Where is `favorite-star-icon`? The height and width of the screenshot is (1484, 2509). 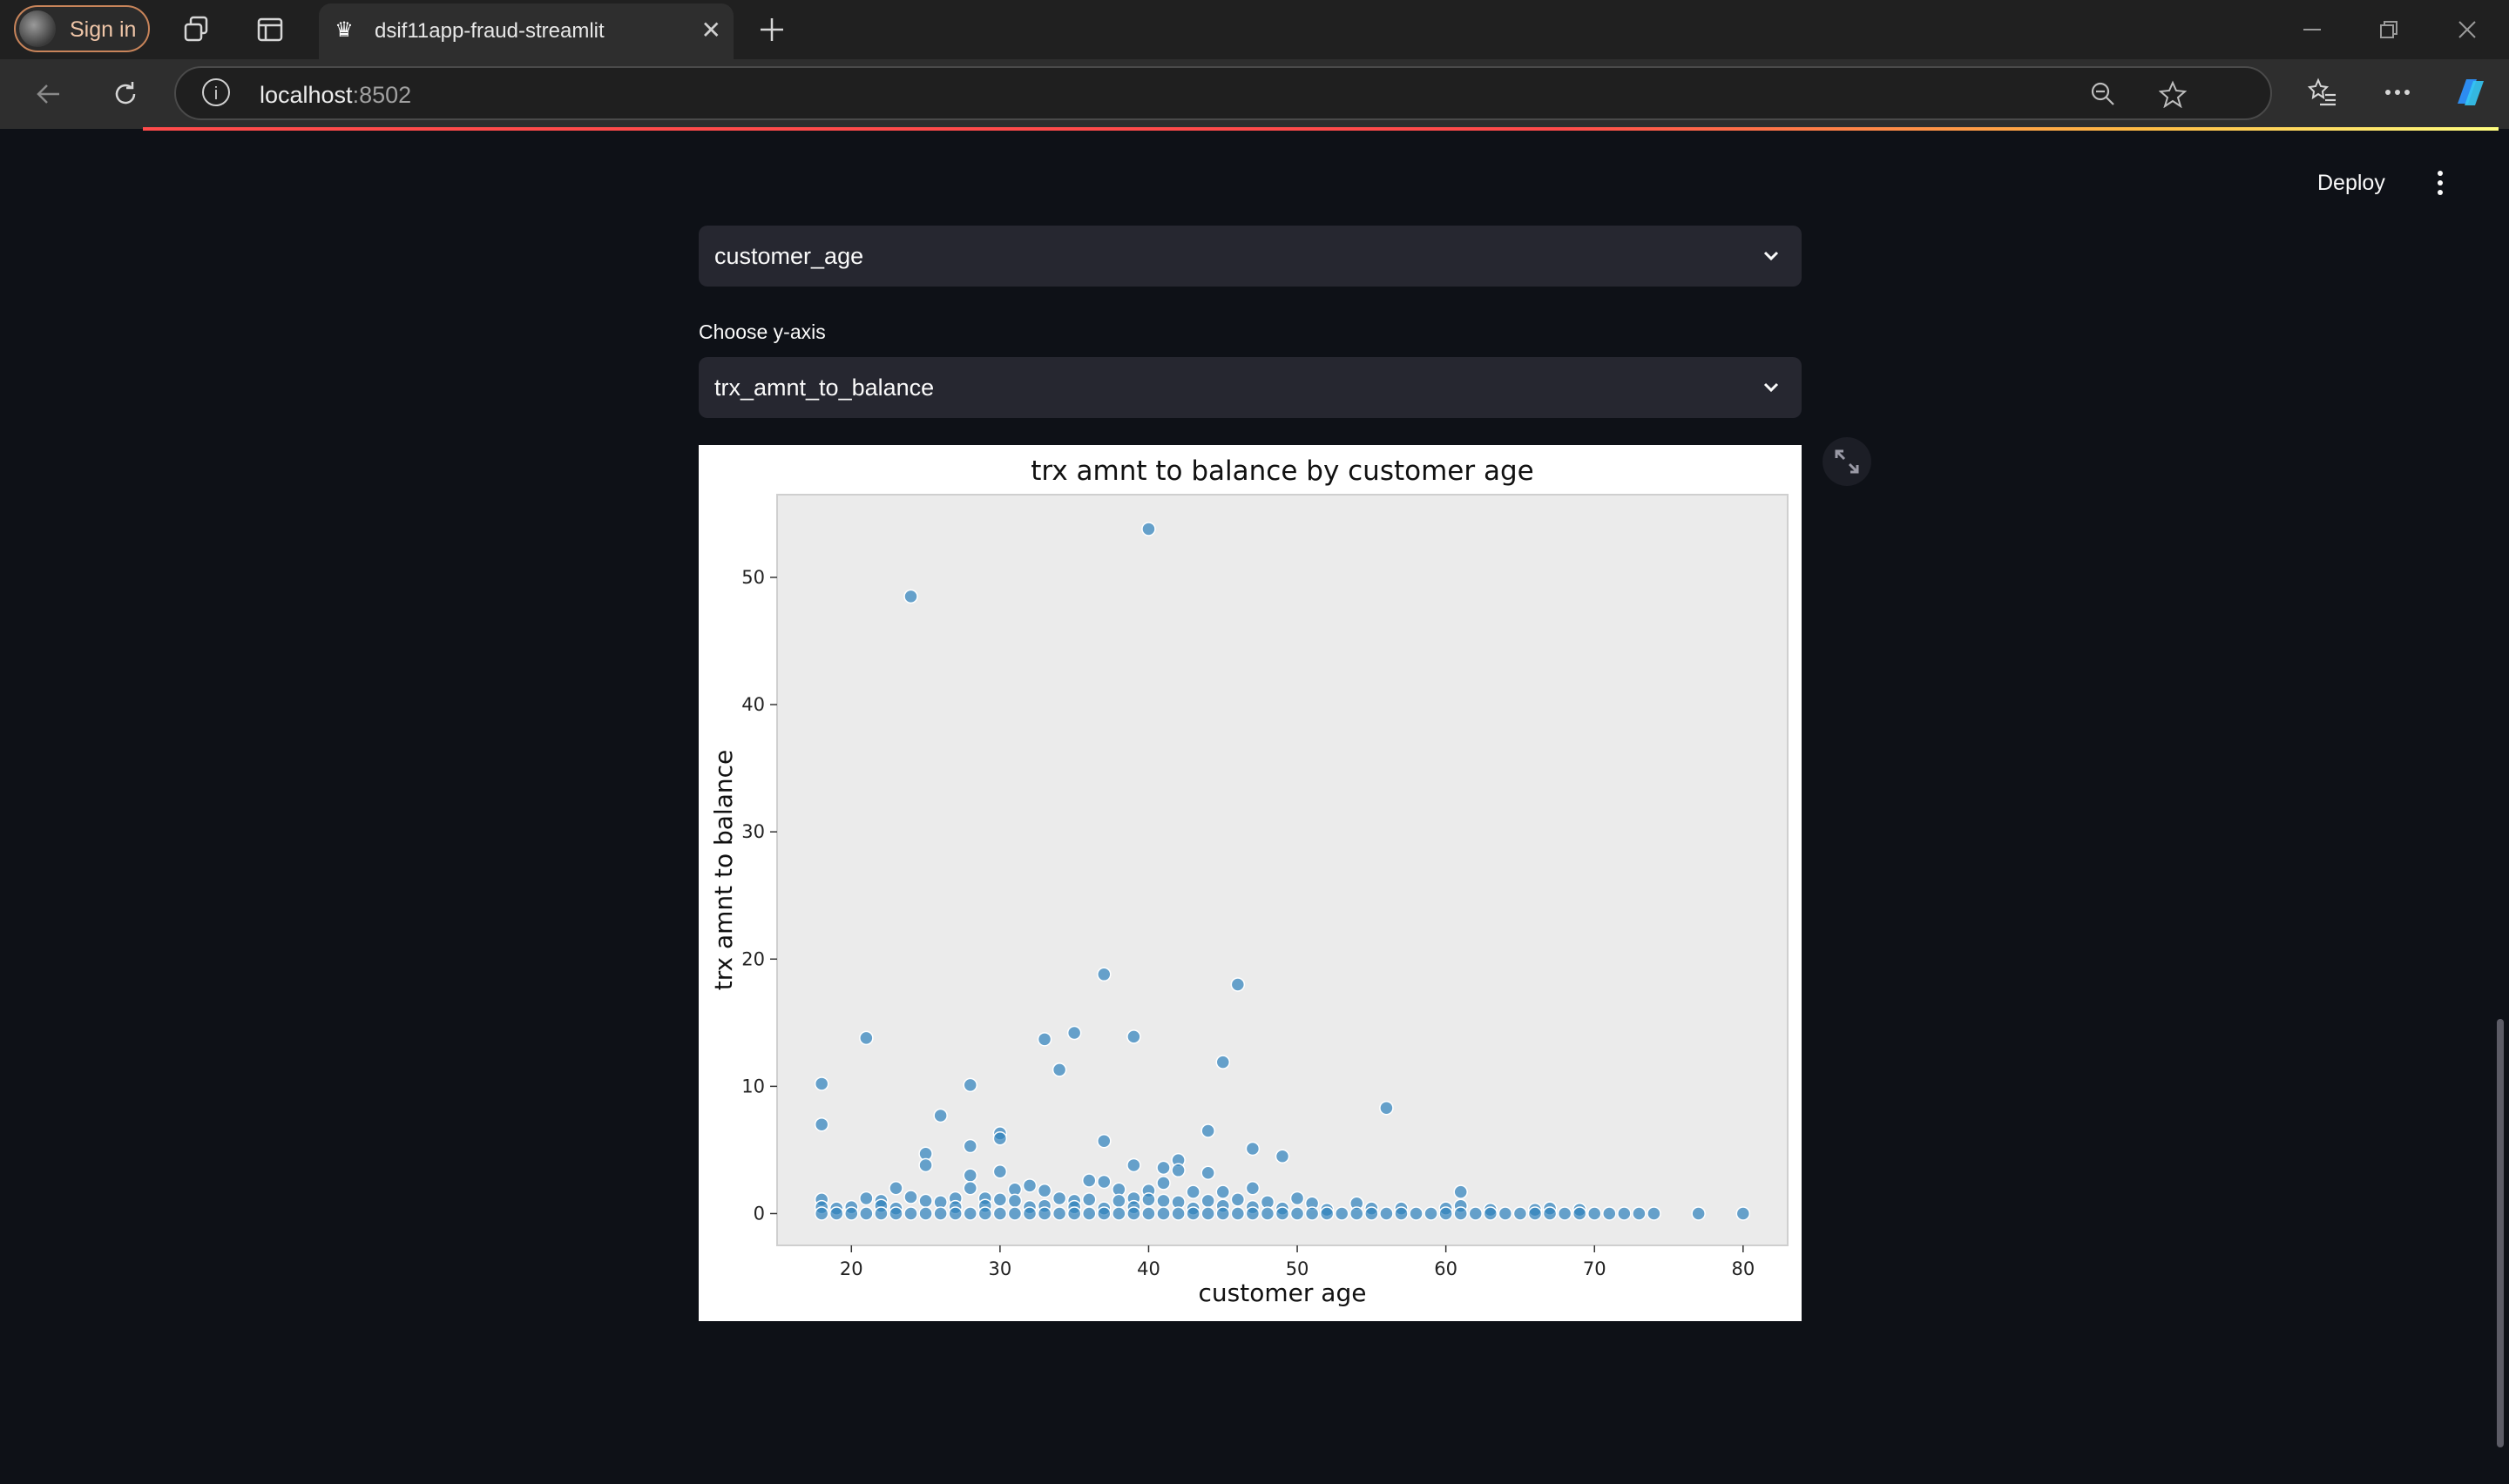 favorite-star-icon is located at coordinates (2172, 94).